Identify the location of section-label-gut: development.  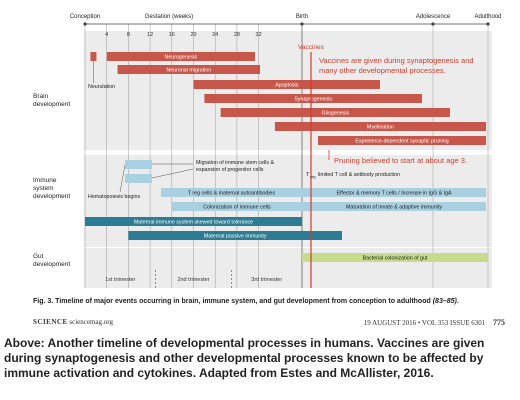
(51, 264).